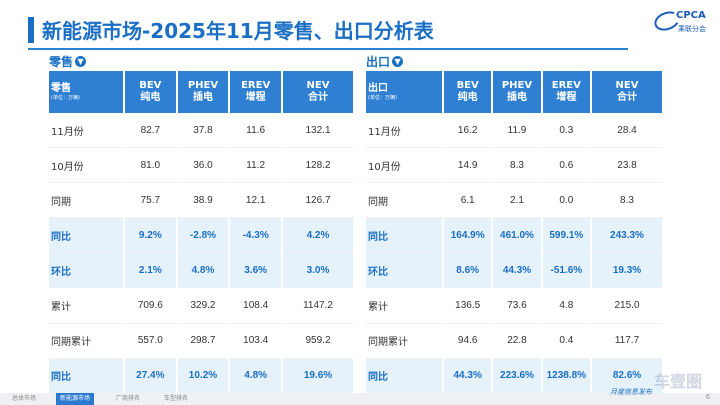 This screenshot has width=720, height=405. What do you see at coordinates (238, 31) in the screenshot?
I see `page-title: 新能源市场-2025年11月零售、出口分析表` at bounding box center [238, 31].